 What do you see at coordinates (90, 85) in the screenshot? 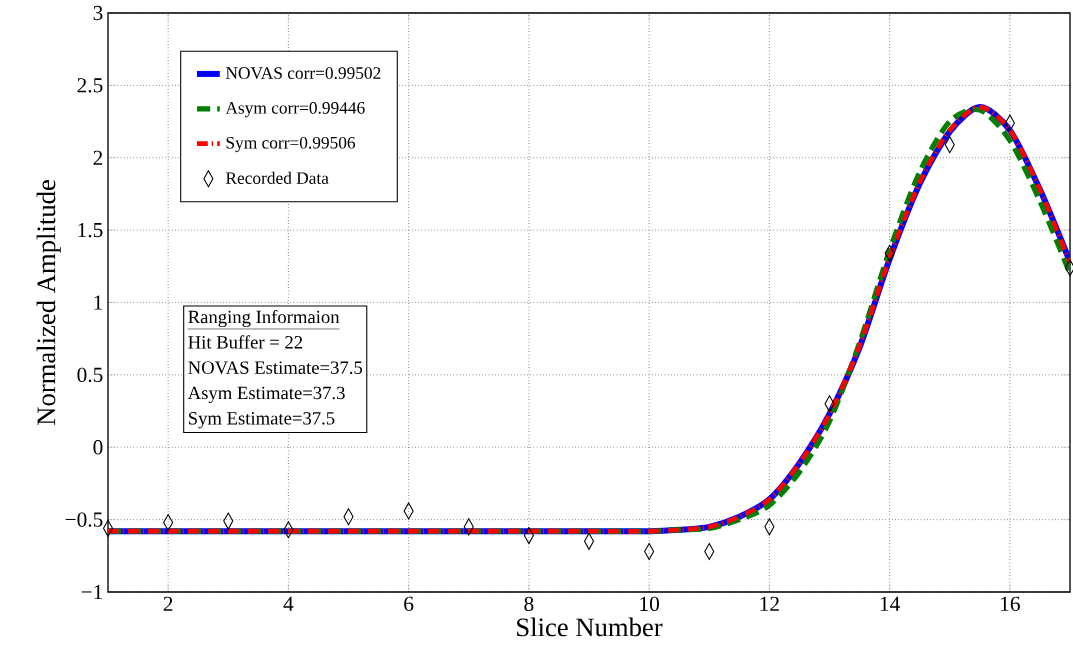
I see `y-tick-label: 2.5` at bounding box center [90, 85].